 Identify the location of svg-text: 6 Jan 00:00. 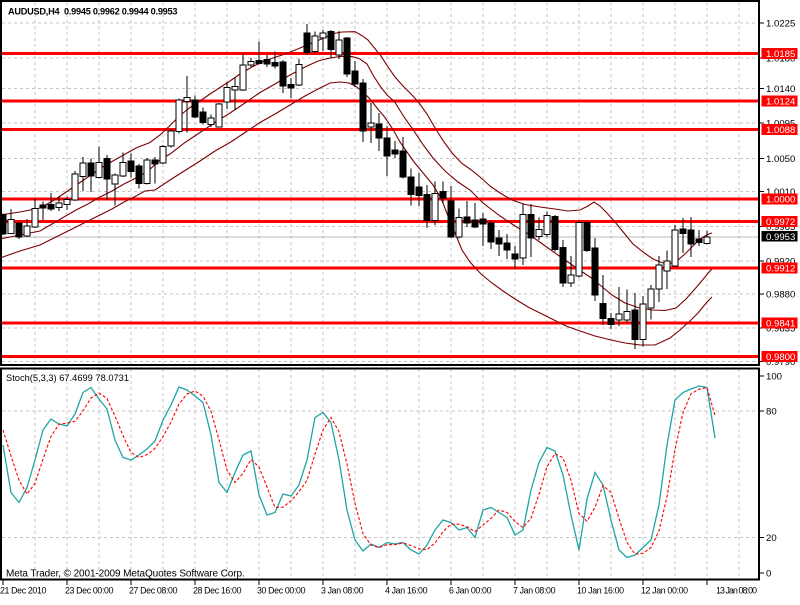
(470, 591).